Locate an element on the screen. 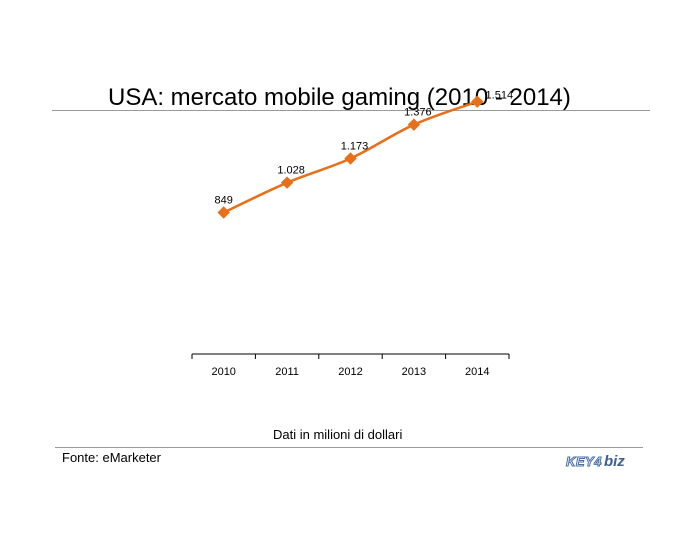 The image size is (700, 550). x-tick-label: 2013 is located at coordinates (414, 372).